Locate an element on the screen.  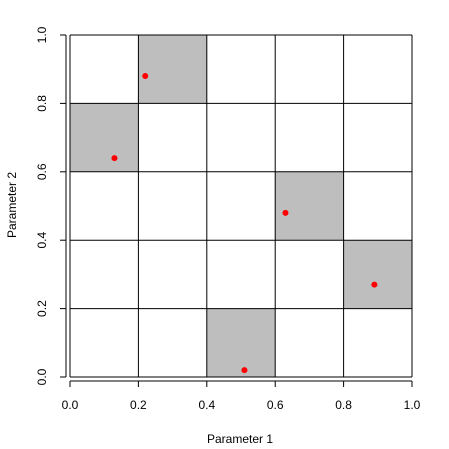
x-tick-label: 0.4 is located at coordinates (206, 405).